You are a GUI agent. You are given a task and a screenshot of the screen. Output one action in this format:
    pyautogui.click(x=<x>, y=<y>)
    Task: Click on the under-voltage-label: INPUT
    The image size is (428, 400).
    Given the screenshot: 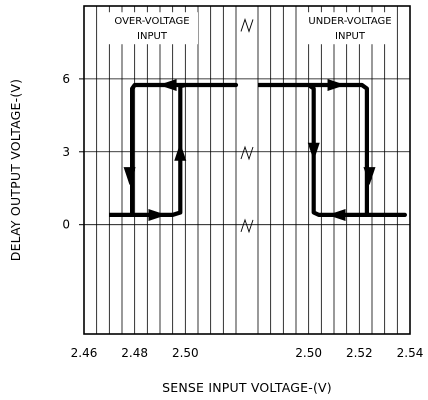 What is the action you would take?
    pyautogui.click(x=350, y=36)
    